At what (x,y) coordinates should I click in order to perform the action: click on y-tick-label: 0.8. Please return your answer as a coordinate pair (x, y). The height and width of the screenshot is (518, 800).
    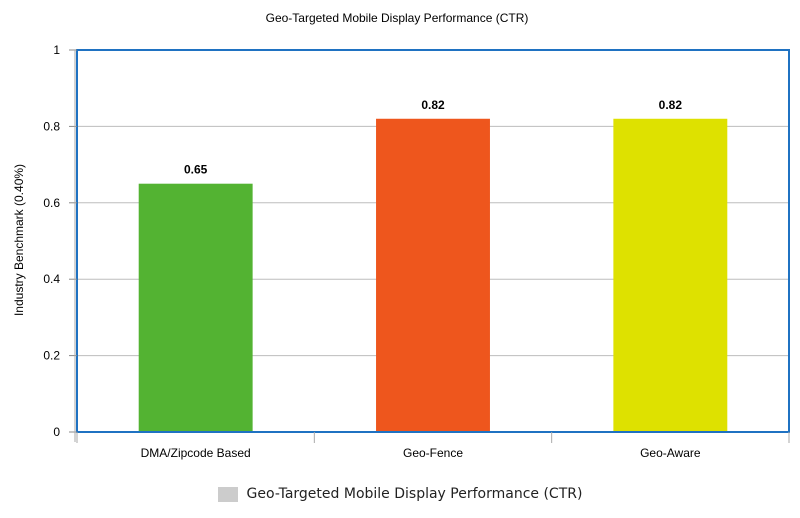
    Looking at the image, I should click on (51, 126).